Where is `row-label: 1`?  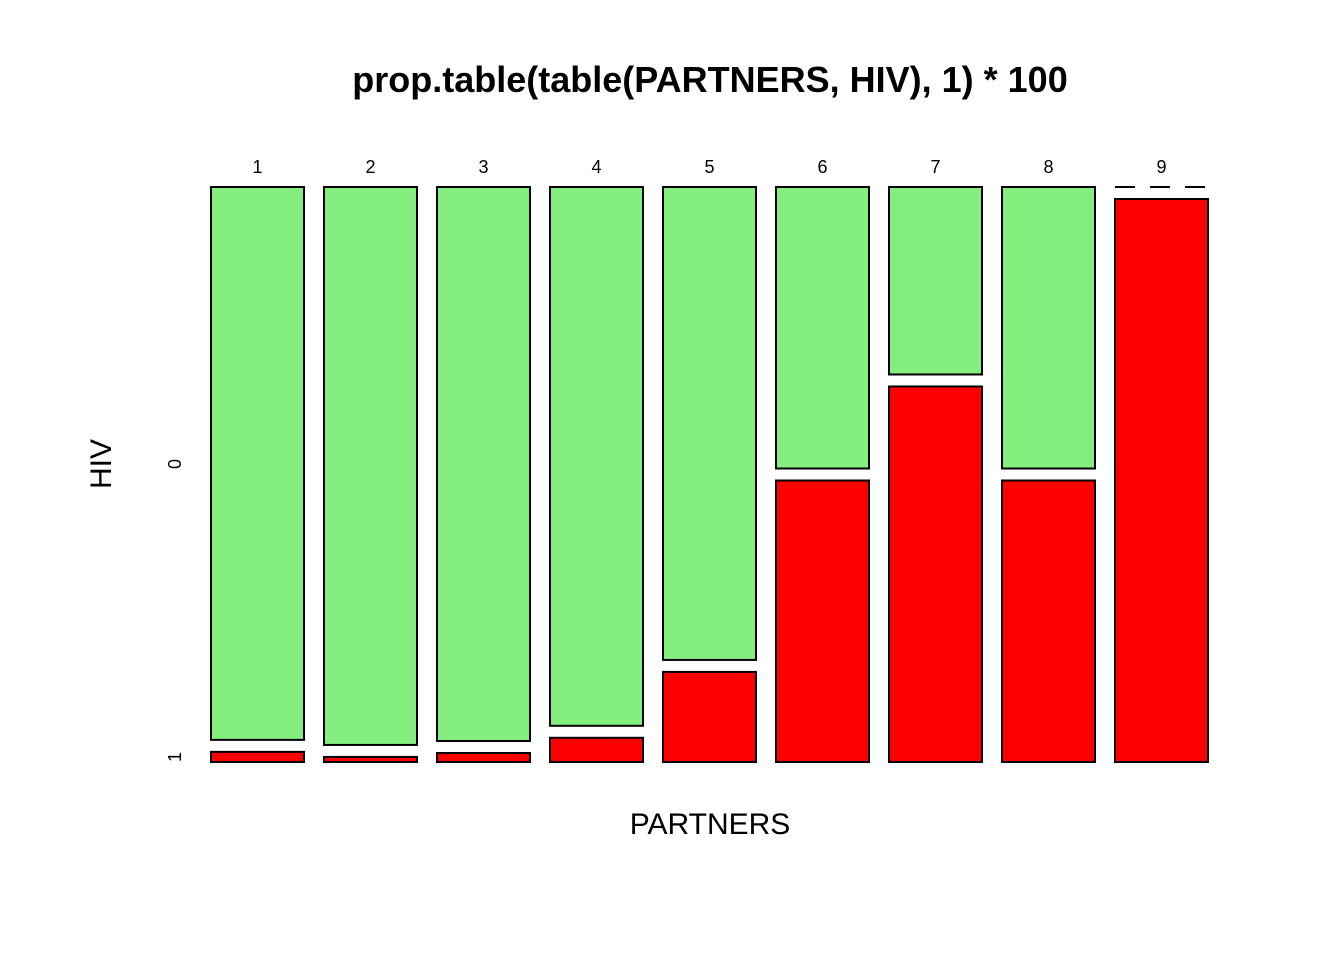
row-label: 1 is located at coordinates (175, 757).